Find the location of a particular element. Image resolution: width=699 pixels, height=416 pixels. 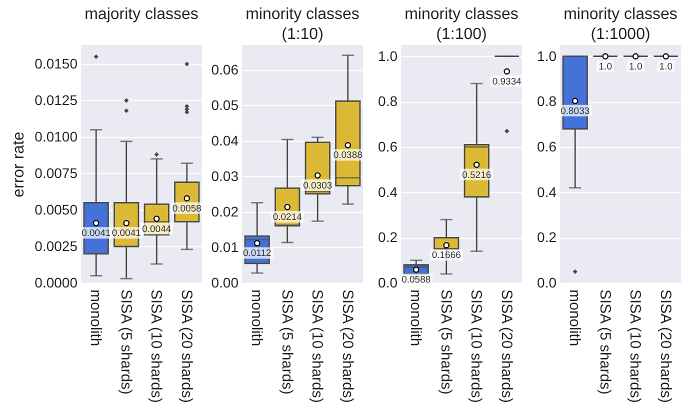

y-tick-label: 0.03 is located at coordinates (225, 176).